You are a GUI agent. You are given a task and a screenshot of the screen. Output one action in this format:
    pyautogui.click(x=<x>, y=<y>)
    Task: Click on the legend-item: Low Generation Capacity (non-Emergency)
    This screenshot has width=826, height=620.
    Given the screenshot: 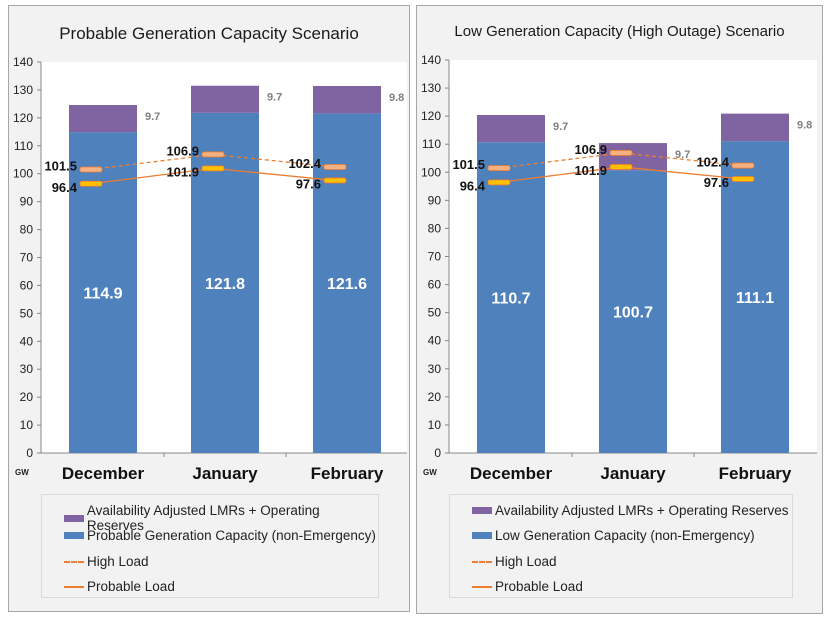 What is the action you would take?
    pyautogui.click(x=613, y=535)
    